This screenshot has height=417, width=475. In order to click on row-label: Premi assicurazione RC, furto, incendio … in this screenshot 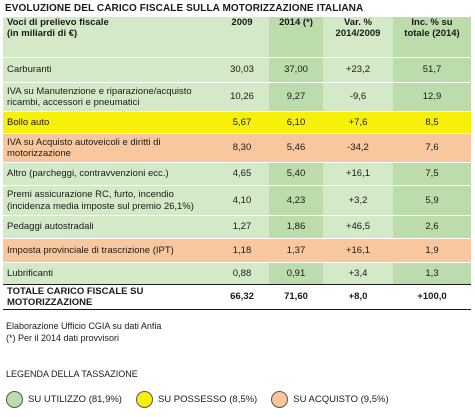, I will do `click(109, 200)`.